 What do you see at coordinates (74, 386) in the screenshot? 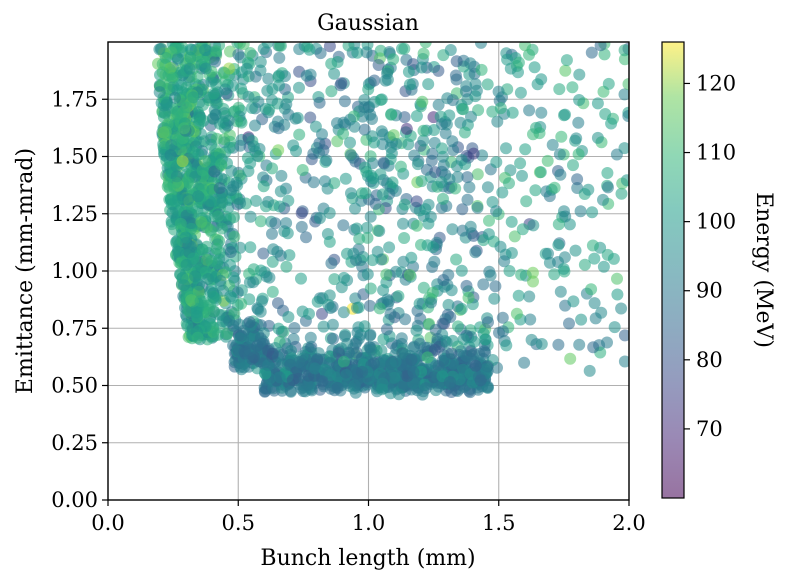
I see `y-tick-label: 0.50` at bounding box center [74, 386].